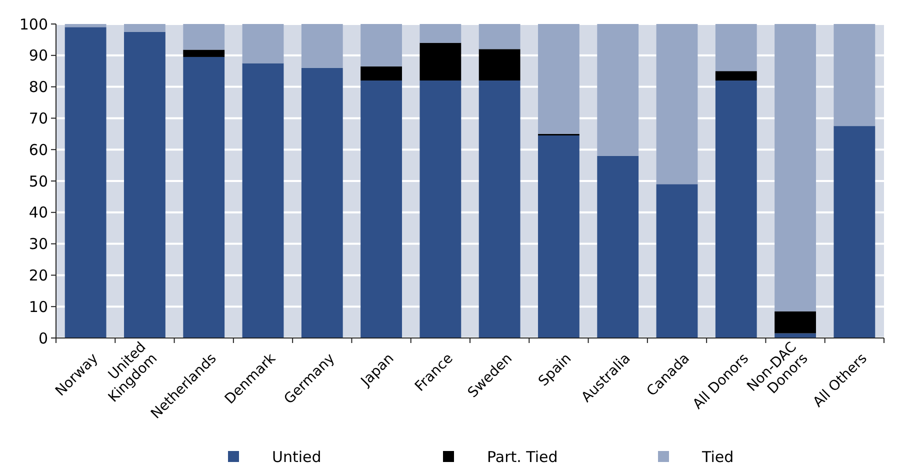 The height and width of the screenshot is (476, 898). I want to click on y-tick-label: 100, so click(33, 24).